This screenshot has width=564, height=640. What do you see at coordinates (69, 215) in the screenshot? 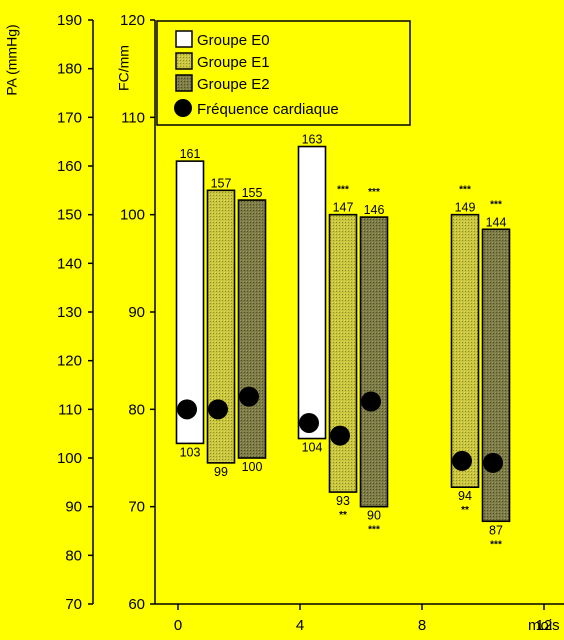
I see `left-axis-tick-label: 150` at bounding box center [69, 215].